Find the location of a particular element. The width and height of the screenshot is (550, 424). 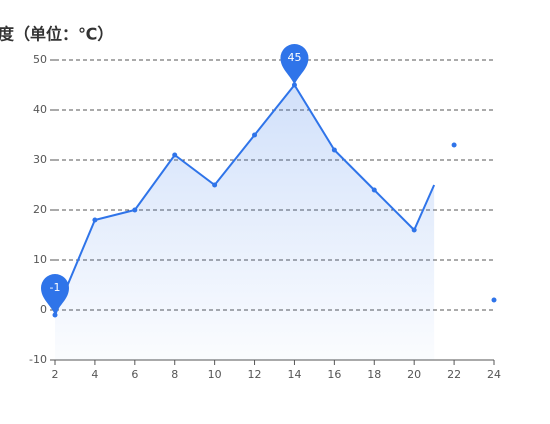

y-tick-label: 40 is located at coordinates (40, 109).